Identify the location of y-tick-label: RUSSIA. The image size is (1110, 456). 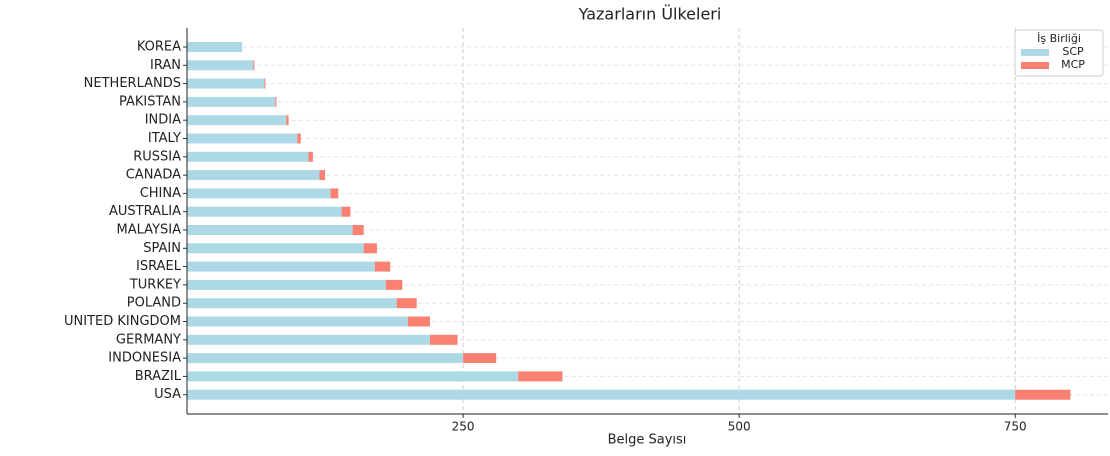
(157, 156).